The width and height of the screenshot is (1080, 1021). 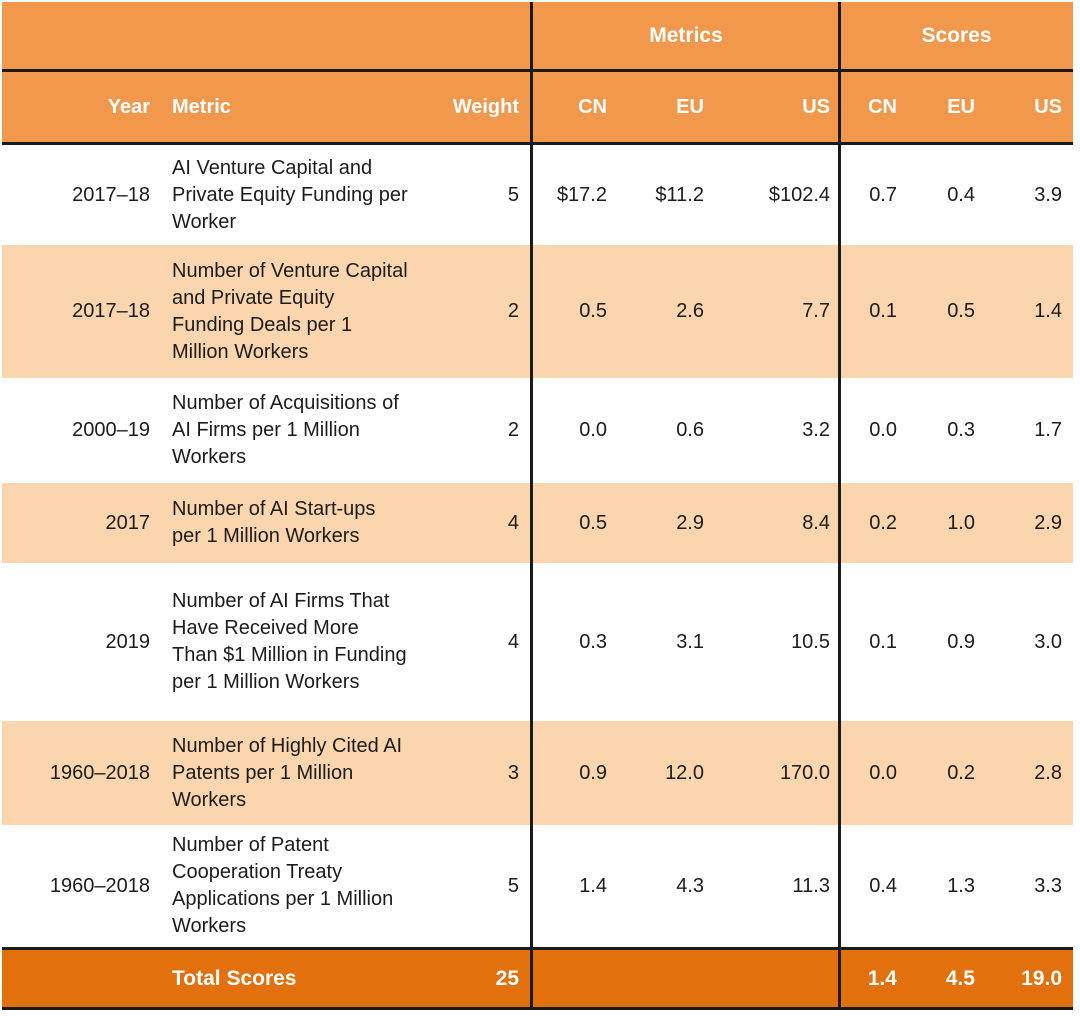 I want to click on year-cell: 2019, so click(x=128, y=641).